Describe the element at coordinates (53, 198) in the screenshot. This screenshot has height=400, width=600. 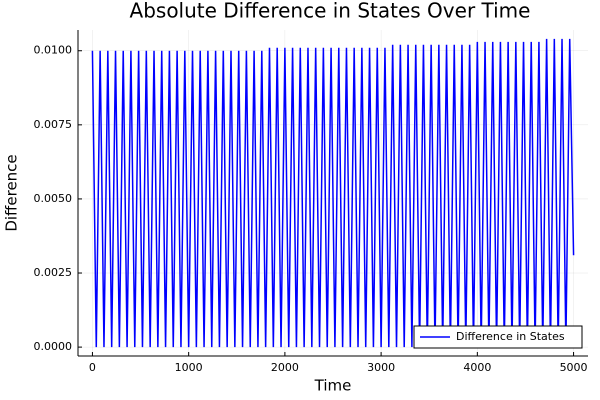
I see `y-tick-label: 0.0050` at that location.